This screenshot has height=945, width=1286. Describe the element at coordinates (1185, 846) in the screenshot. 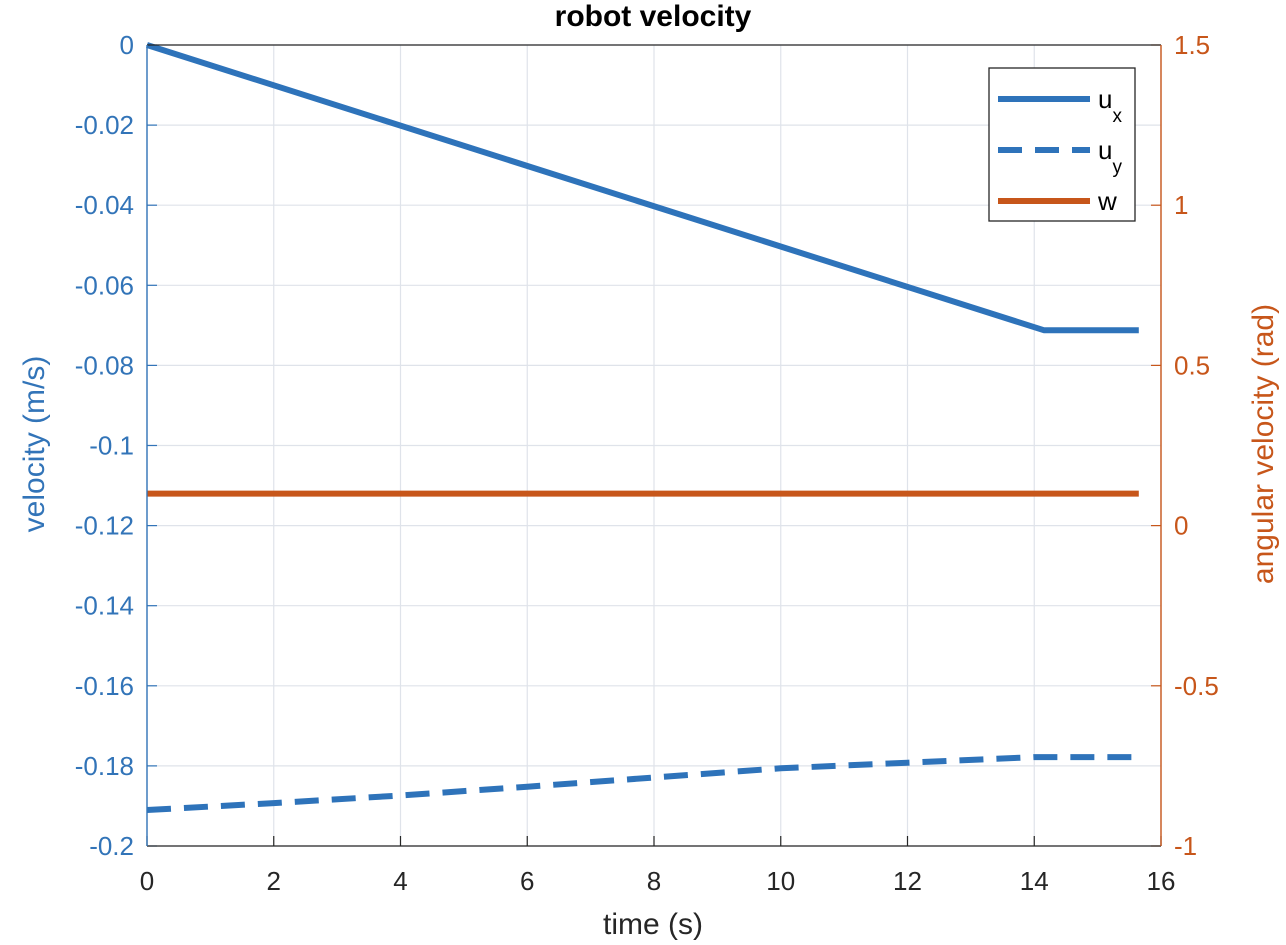

I see `y-right-tick-label: -1` at that location.